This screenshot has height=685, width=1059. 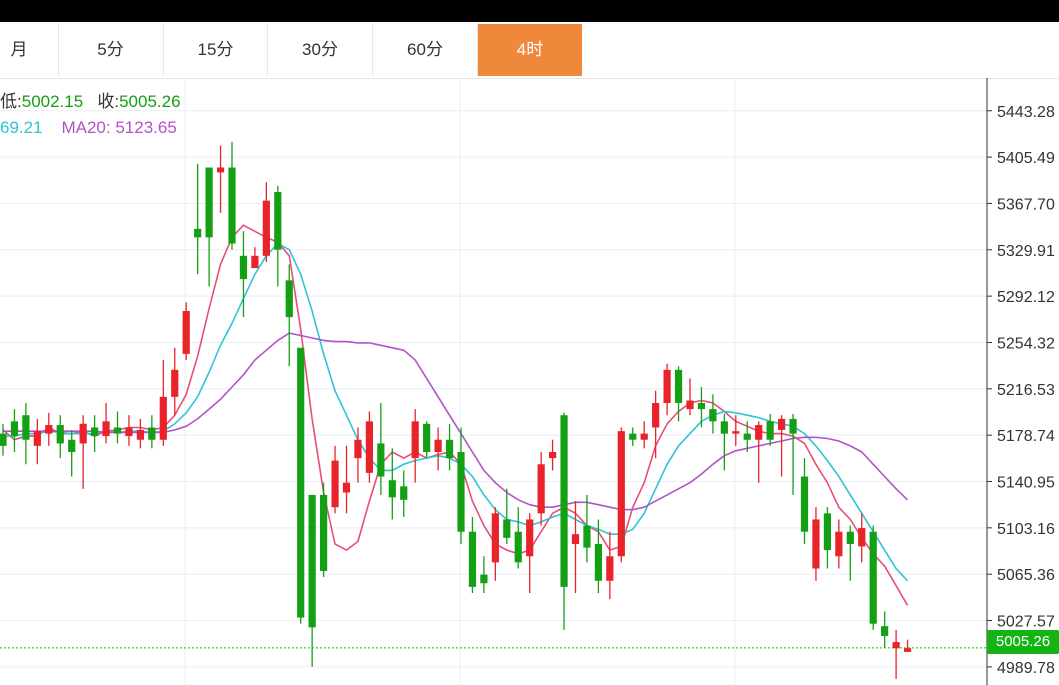 What do you see at coordinates (1026, 158) in the screenshot?
I see `y-tick-label: 5405.49` at bounding box center [1026, 158].